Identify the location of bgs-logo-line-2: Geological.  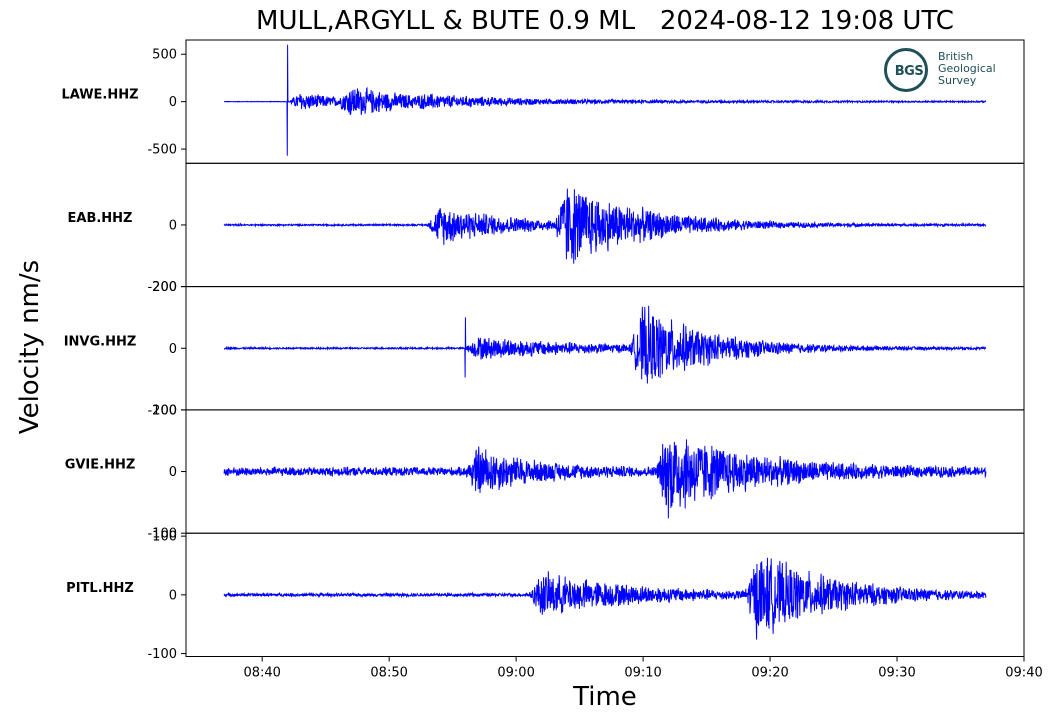
(967, 68).